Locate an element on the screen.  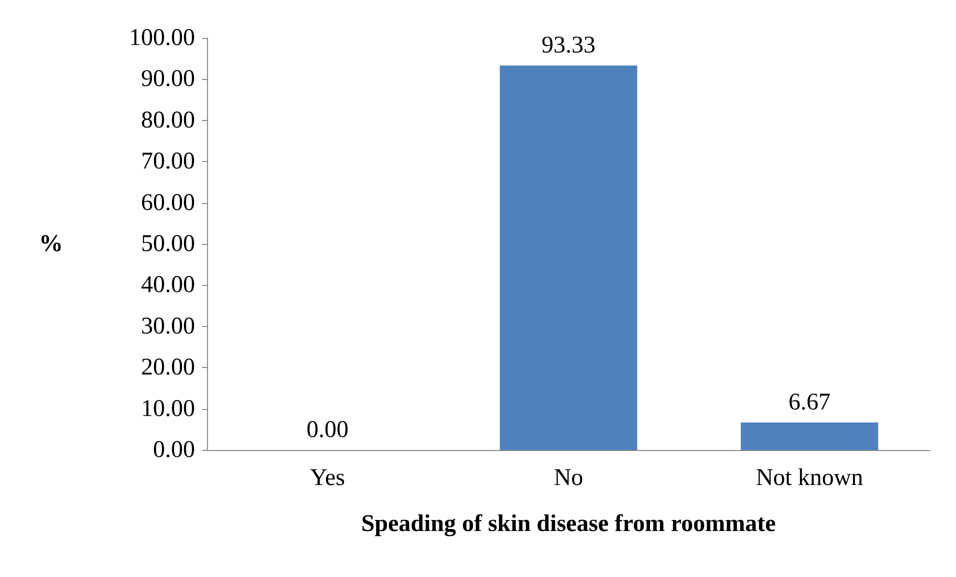
x-tick-label: No is located at coordinates (569, 478).